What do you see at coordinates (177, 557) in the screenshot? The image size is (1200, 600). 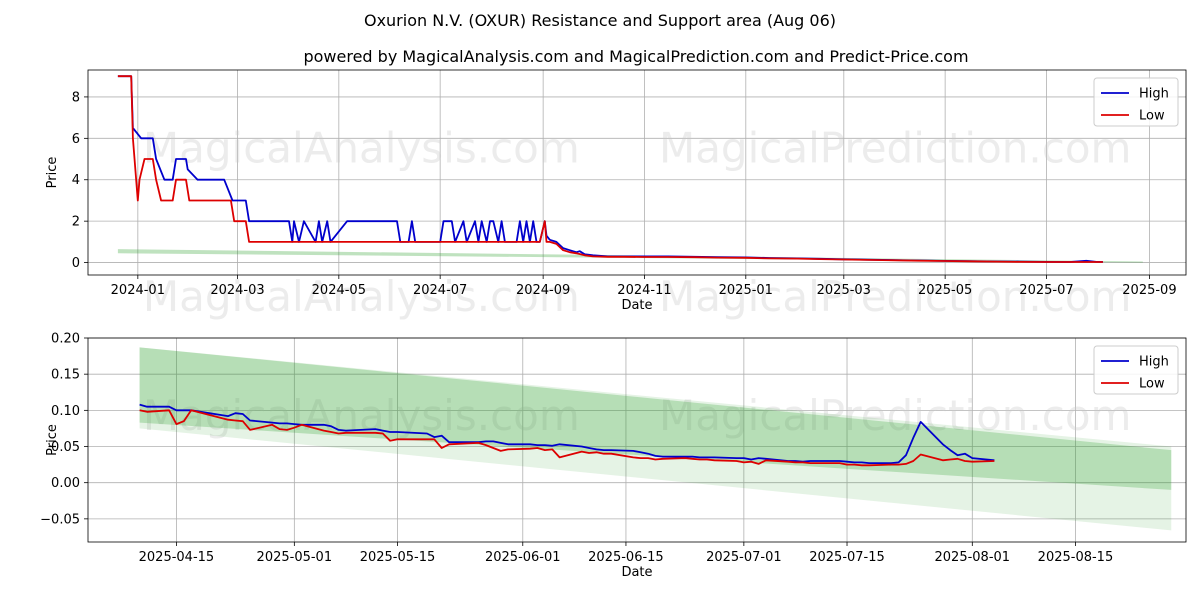 I see `x-tick-label: 2025-04-15` at bounding box center [177, 557].